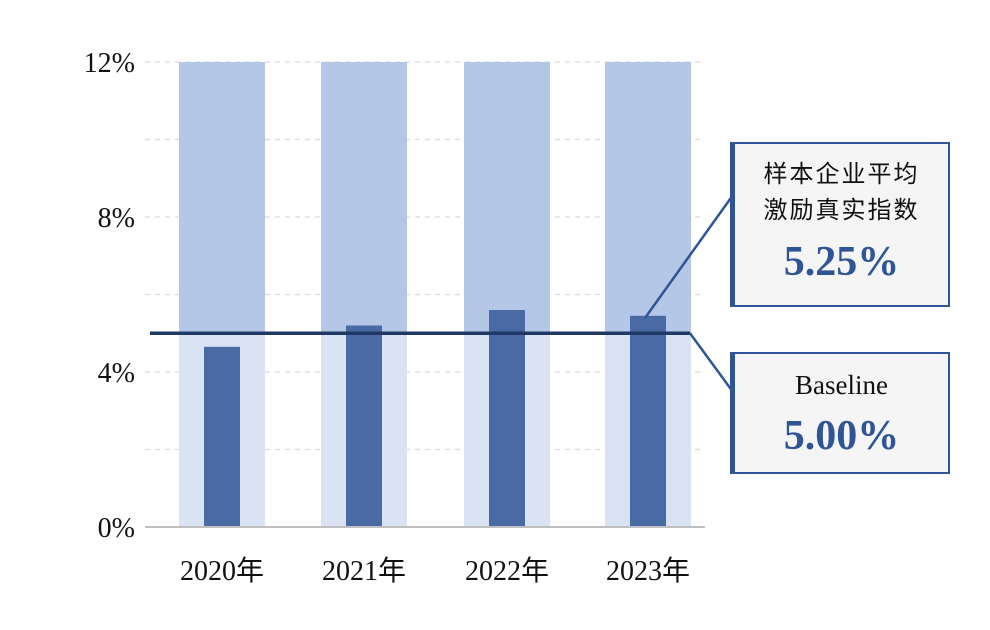  What do you see at coordinates (711, 362) in the screenshot?
I see `baseline-leader-line` at bounding box center [711, 362].